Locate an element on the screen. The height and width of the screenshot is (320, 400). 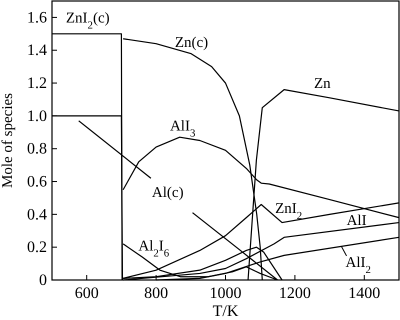
x-tick-label: 600 is located at coordinates (86, 293).